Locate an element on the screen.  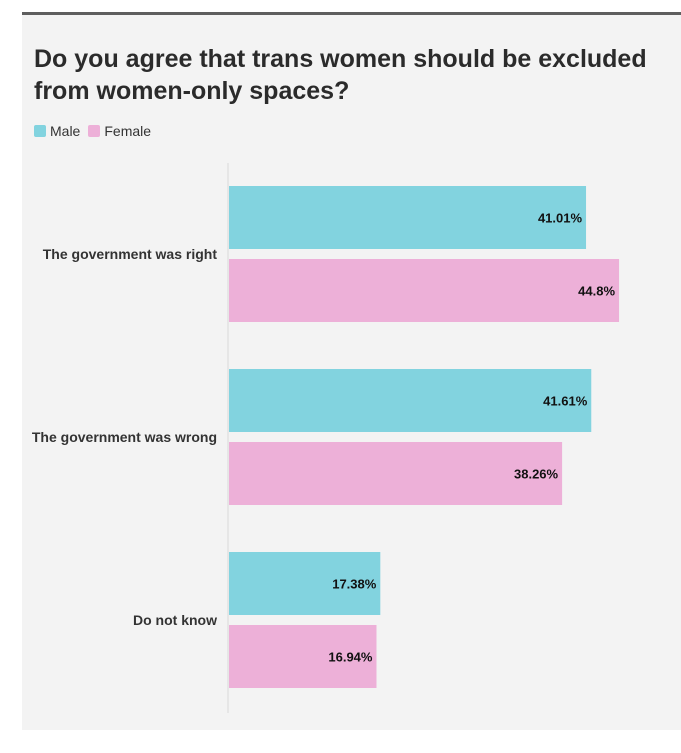
data-label: 41.61% is located at coordinates (565, 401).